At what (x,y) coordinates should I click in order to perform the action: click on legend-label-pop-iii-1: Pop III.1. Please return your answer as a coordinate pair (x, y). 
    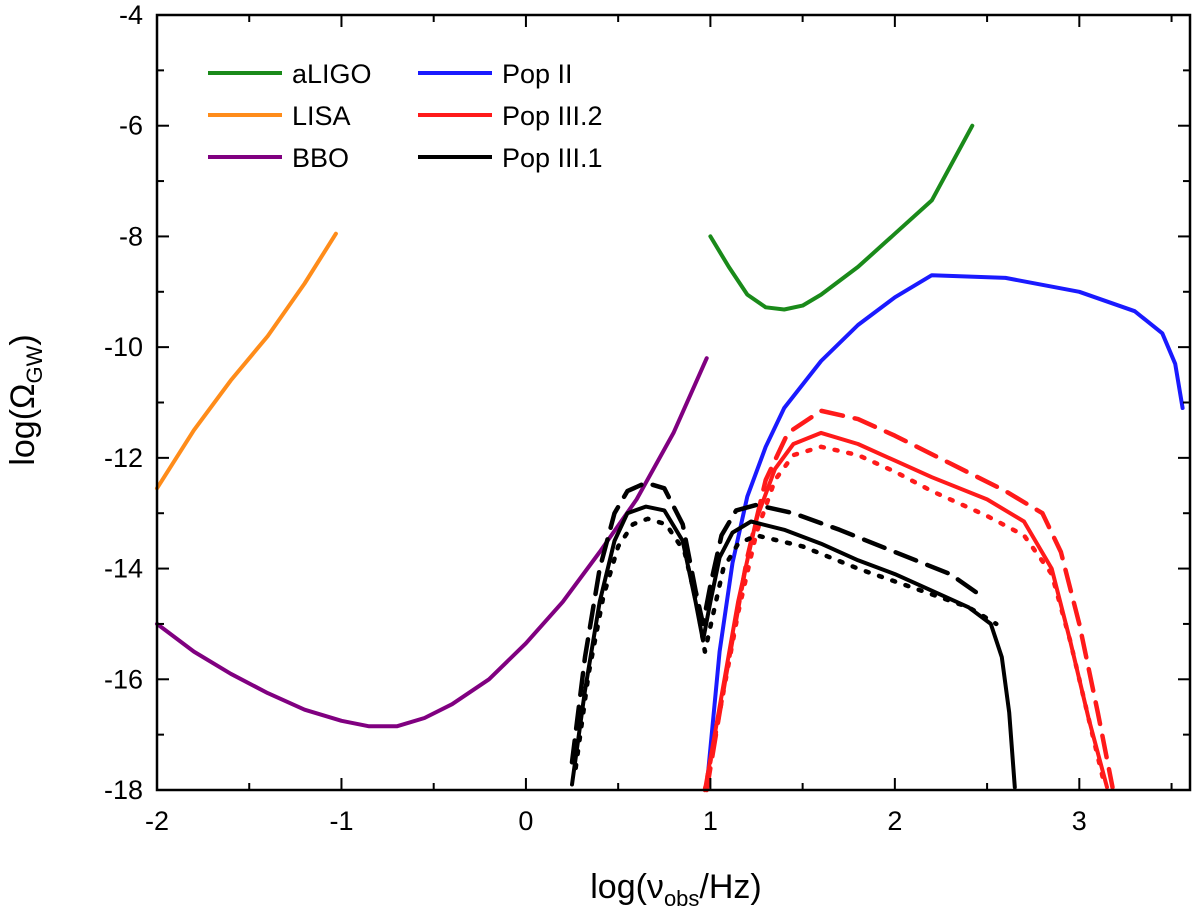
    Looking at the image, I should click on (552, 158).